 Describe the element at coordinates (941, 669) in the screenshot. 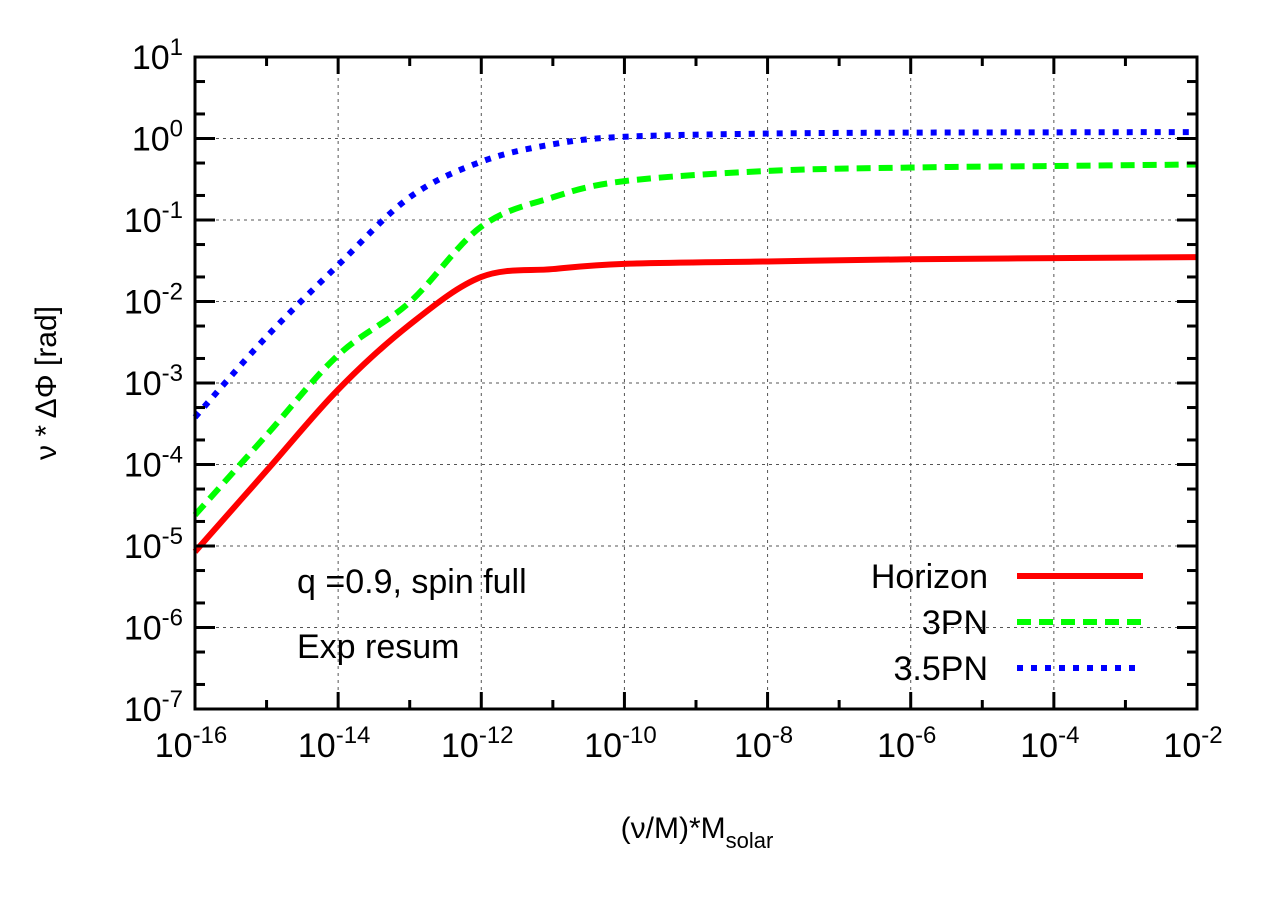

I see `legend-label: 3.5PN` at that location.